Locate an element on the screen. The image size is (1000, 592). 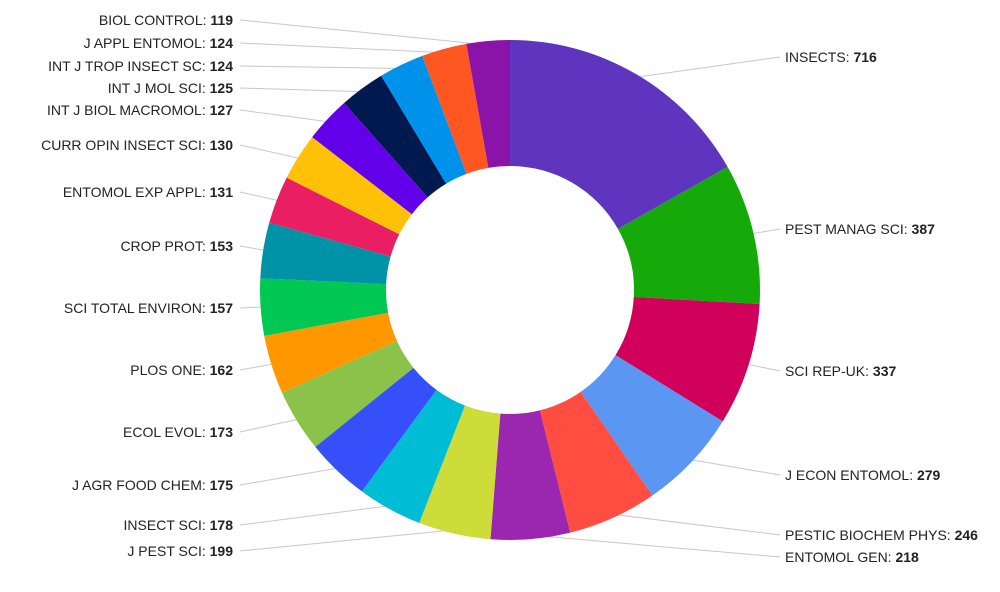
label-category: PESTIC BIOCHEM PHYS: is located at coordinates (870, 535).